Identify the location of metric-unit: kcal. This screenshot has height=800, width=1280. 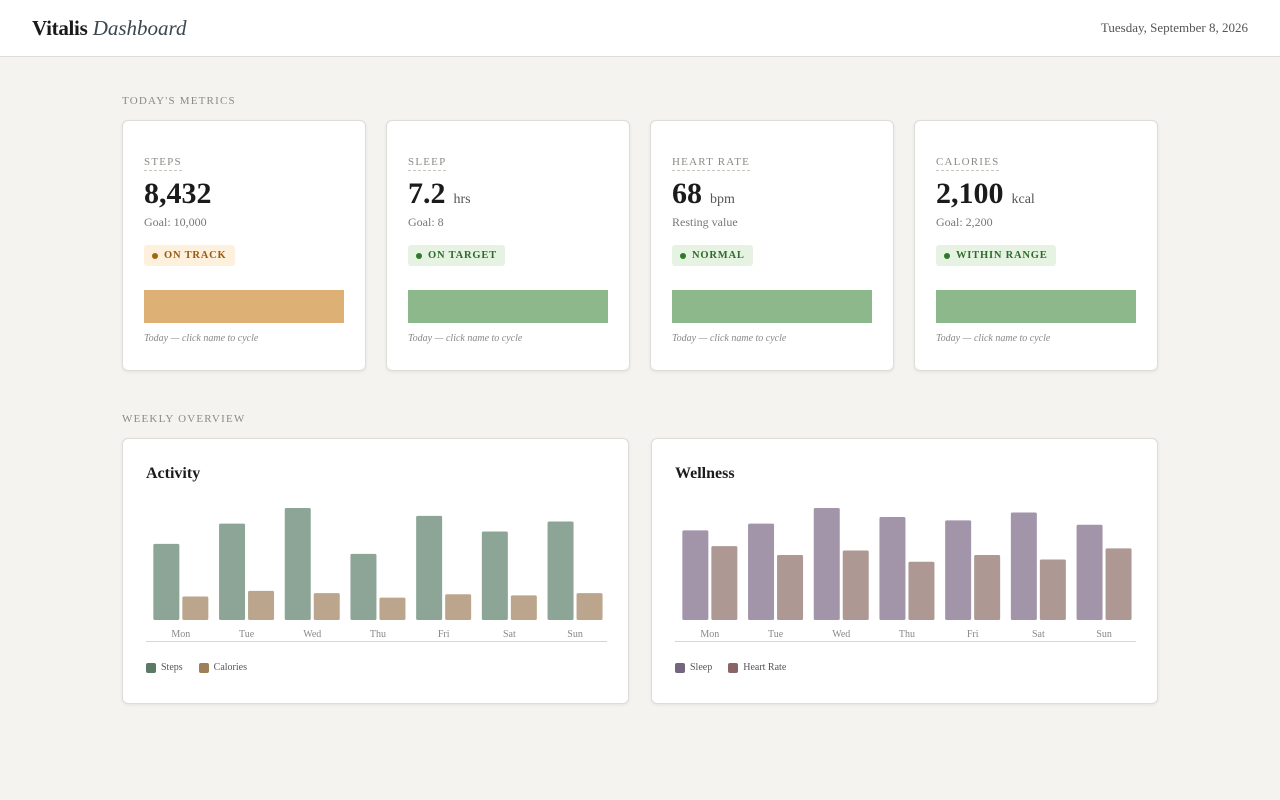
(1023, 199).